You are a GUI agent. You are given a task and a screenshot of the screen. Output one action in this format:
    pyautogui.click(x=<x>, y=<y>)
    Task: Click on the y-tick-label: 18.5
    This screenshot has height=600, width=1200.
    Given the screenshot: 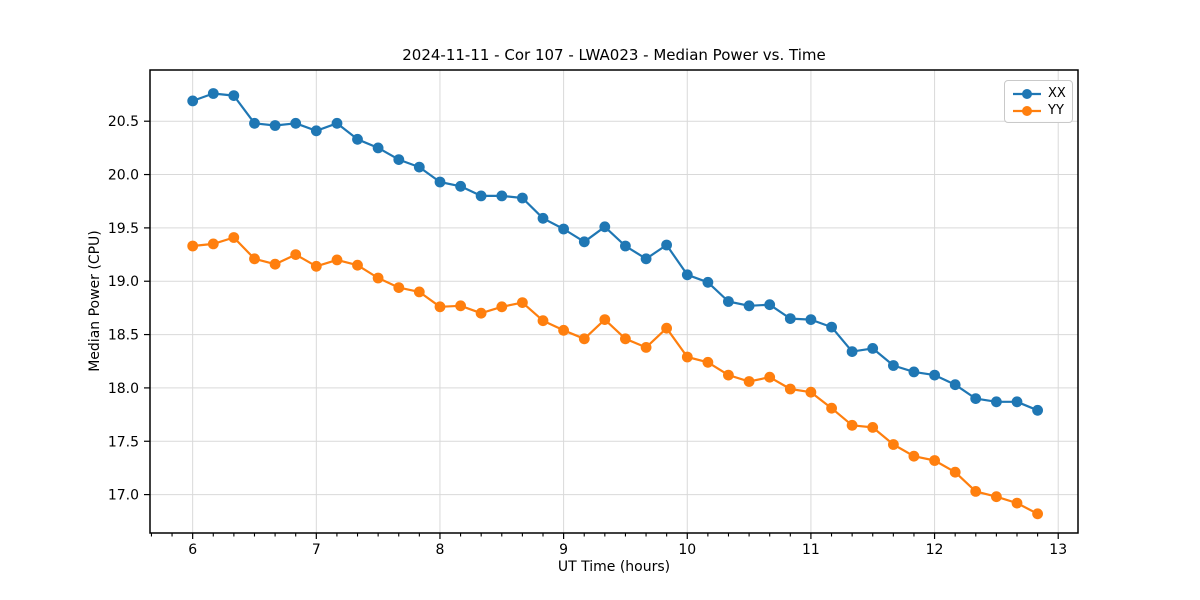 What is the action you would take?
    pyautogui.click(x=123, y=336)
    